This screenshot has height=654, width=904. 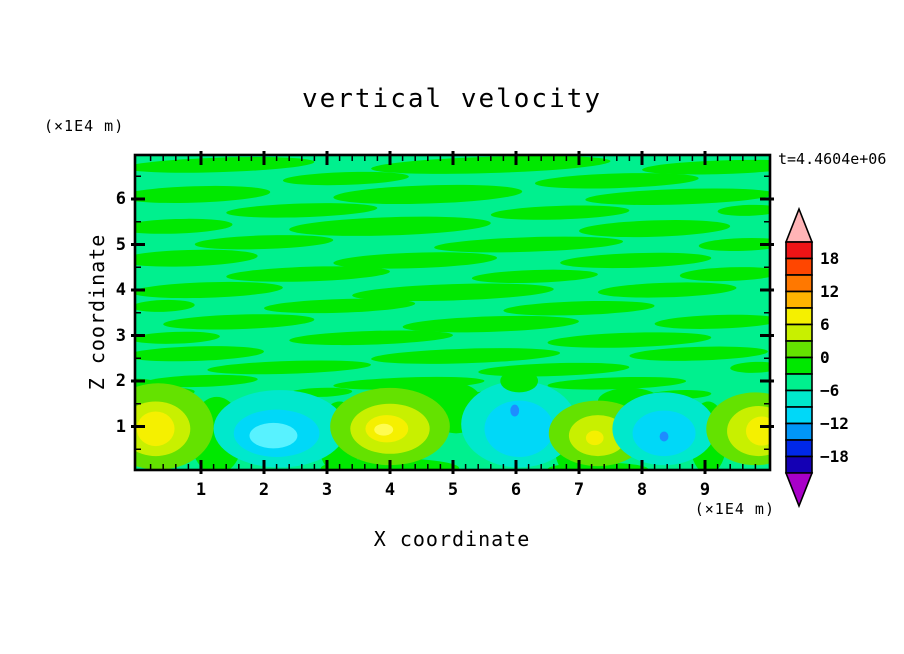 What do you see at coordinates (799, 224) in the screenshot?
I see `colorbar-above-range-arrow` at bounding box center [799, 224].